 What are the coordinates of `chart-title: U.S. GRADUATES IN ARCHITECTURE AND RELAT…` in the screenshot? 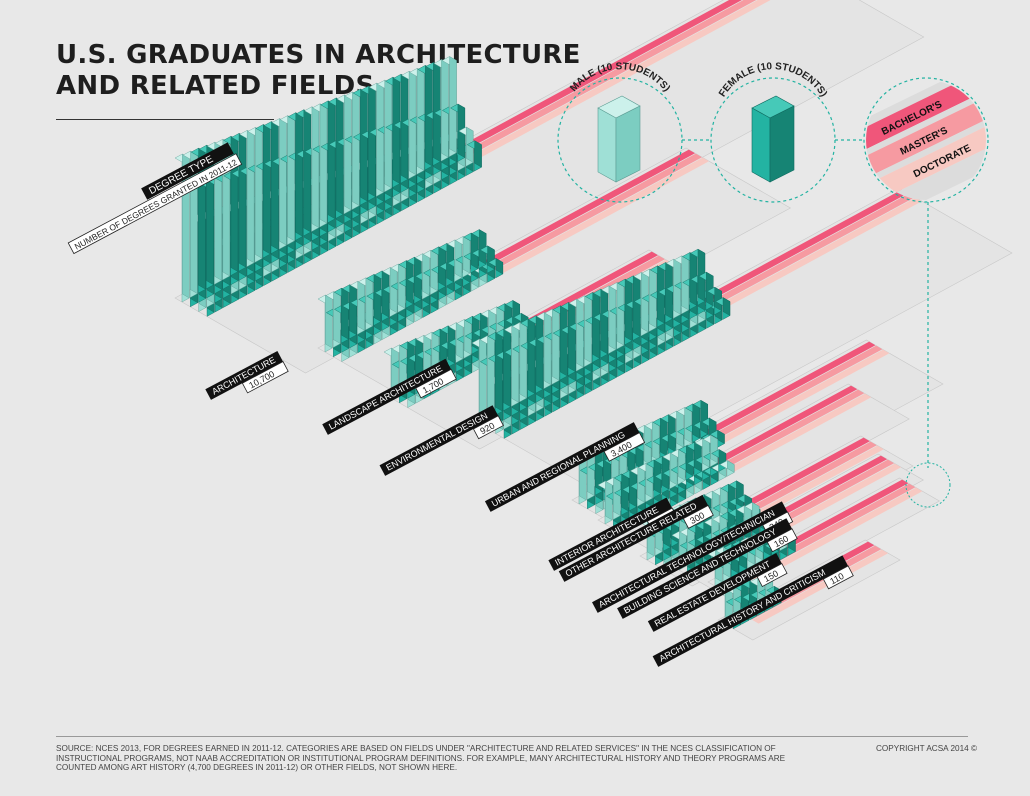 It's located at (318, 71).